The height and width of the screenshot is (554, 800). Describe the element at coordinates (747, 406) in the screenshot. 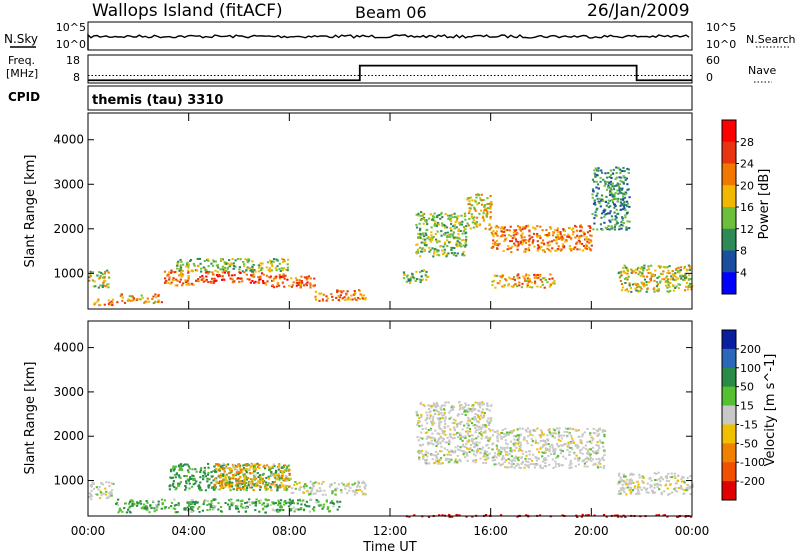

I see `velocity-colorbar-tick-label: 15` at that location.